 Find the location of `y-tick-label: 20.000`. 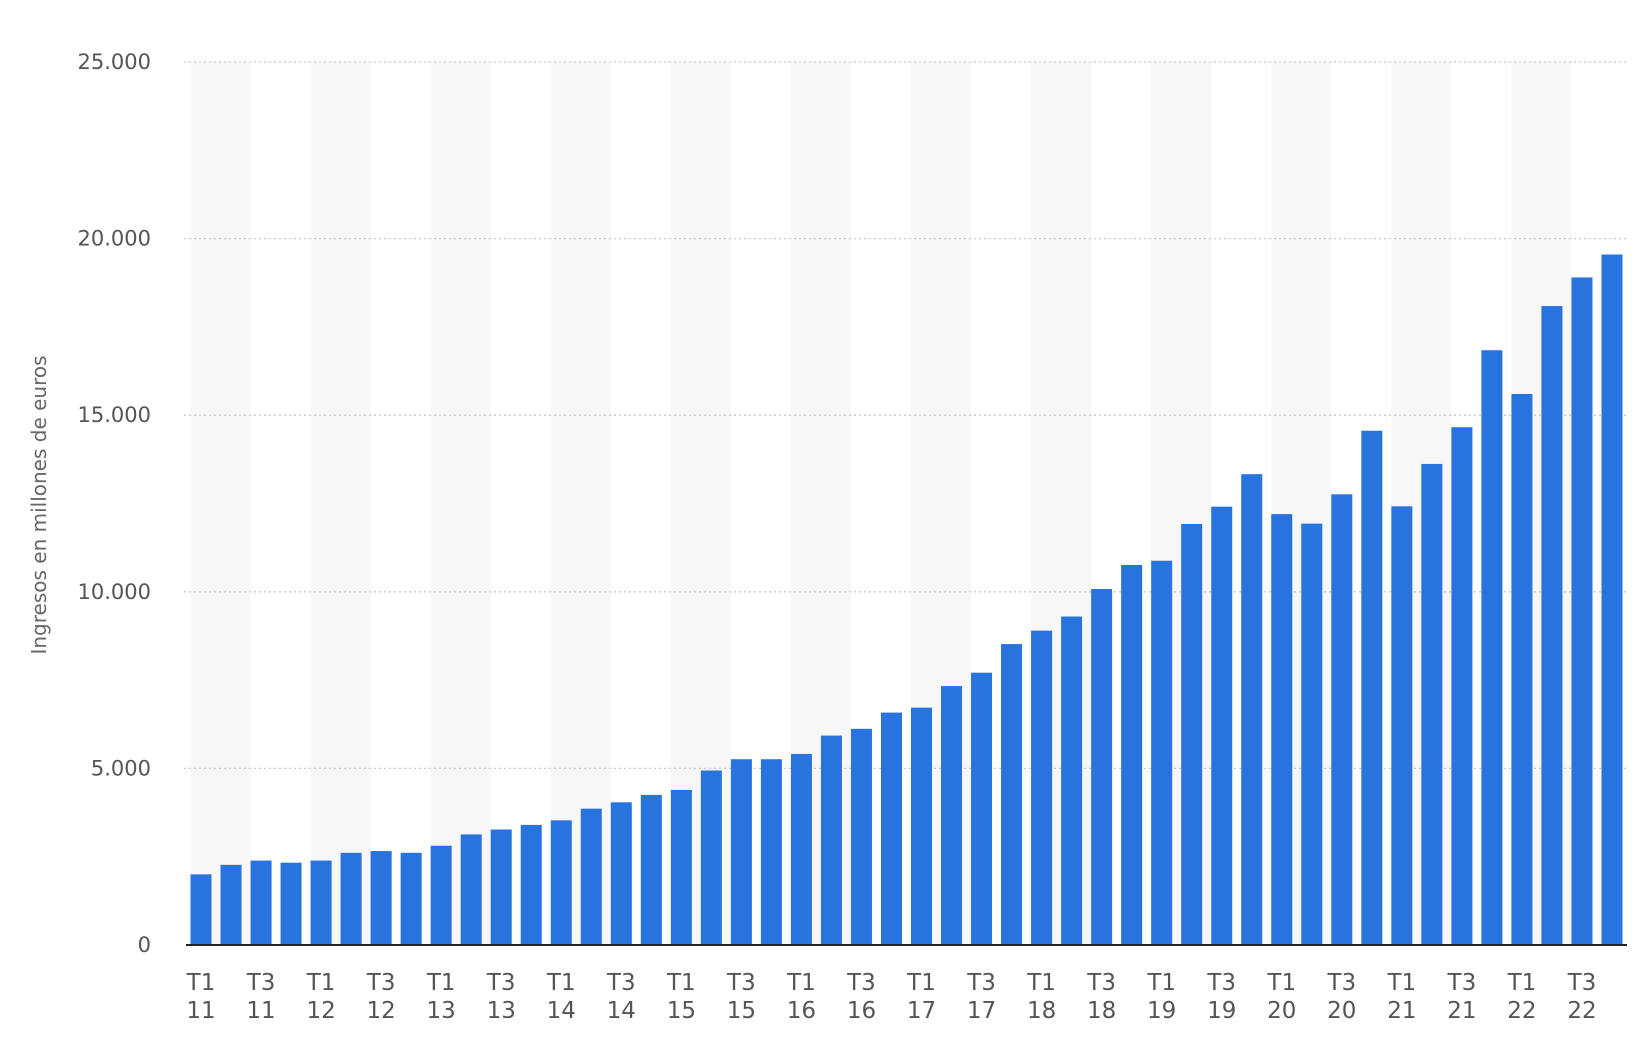

y-tick-label: 20.000 is located at coordinates (114, 239).